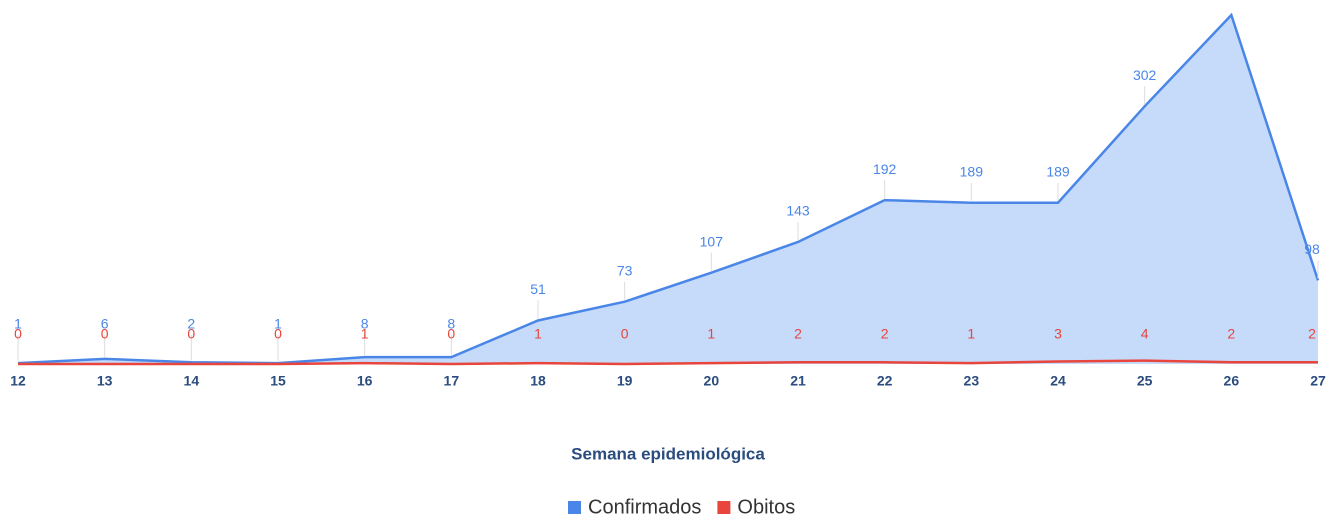 The image size is (1328, 518). What do you see at coordinates (668, 453) in the screenshot?
I see `x-axis-title: Semana epidemiológica` at bounding box center [668, 453].